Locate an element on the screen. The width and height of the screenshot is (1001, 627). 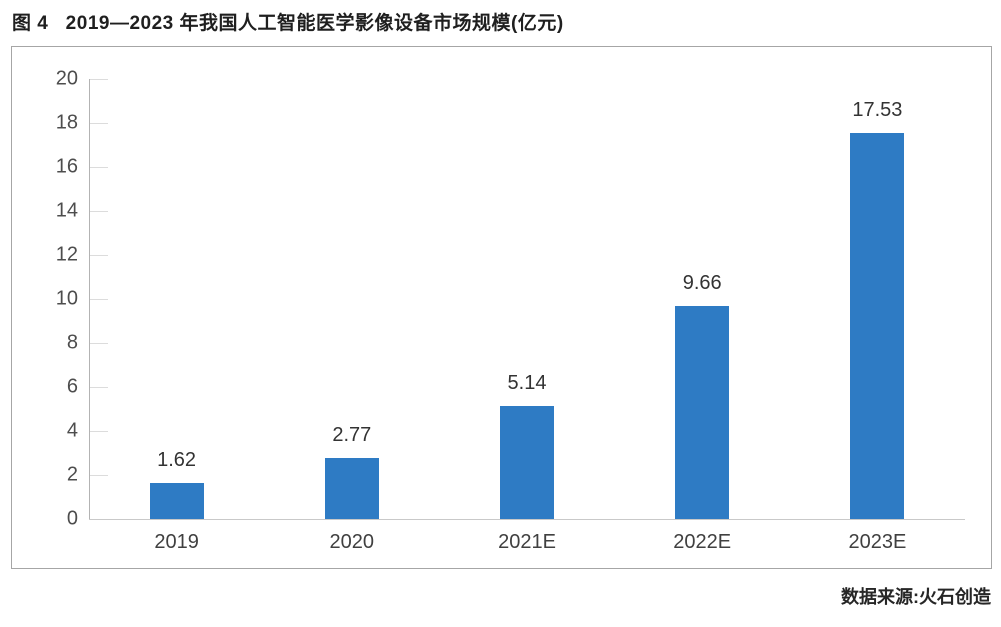
bar-value-label-2022E: 9.66 is located at coordinates (702, 283).